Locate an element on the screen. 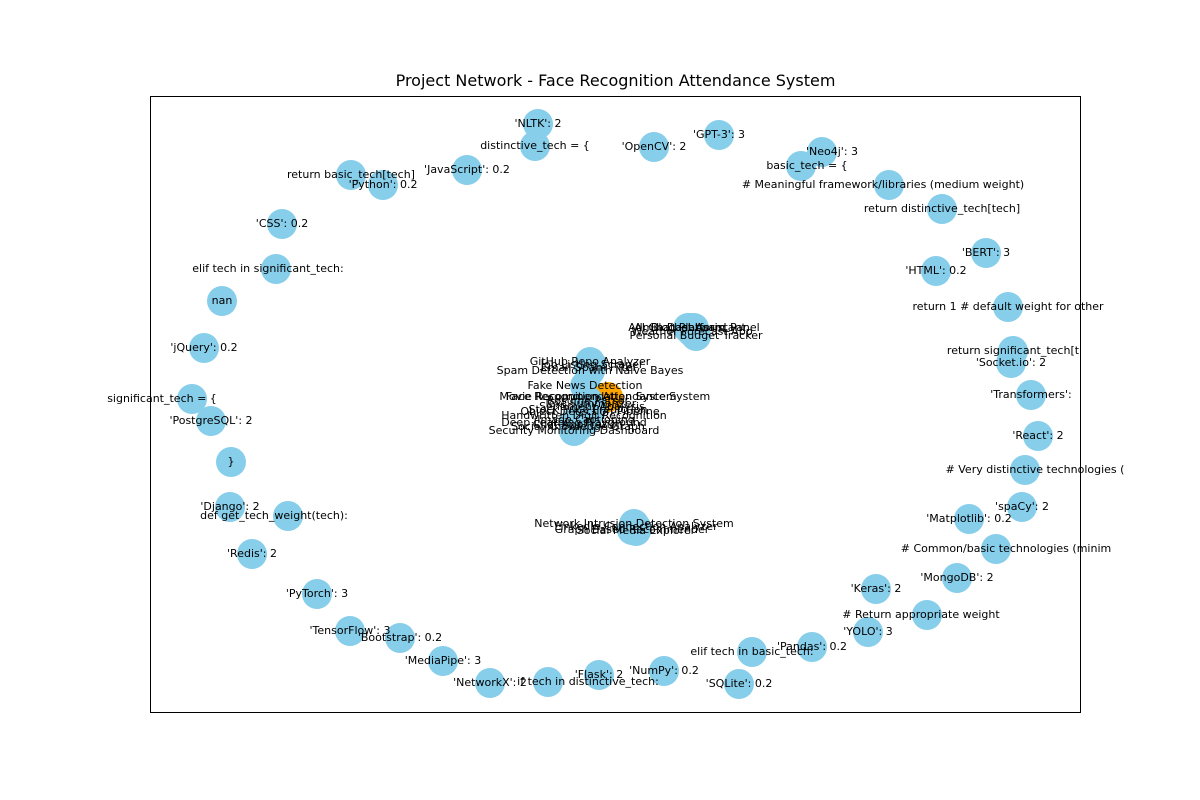 The image size is (1200, 800). project-node-label: Object Detection Pipeline is located at coordinates (590, 411).